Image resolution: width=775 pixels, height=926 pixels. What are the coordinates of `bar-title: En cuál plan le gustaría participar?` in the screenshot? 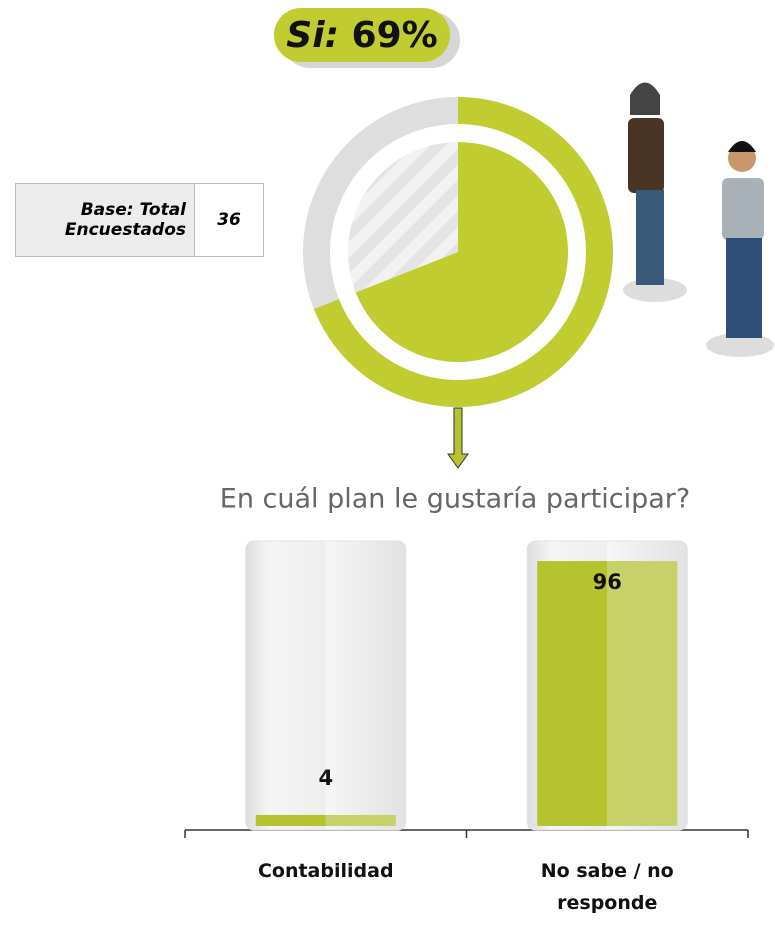 It's located at (455, 499).